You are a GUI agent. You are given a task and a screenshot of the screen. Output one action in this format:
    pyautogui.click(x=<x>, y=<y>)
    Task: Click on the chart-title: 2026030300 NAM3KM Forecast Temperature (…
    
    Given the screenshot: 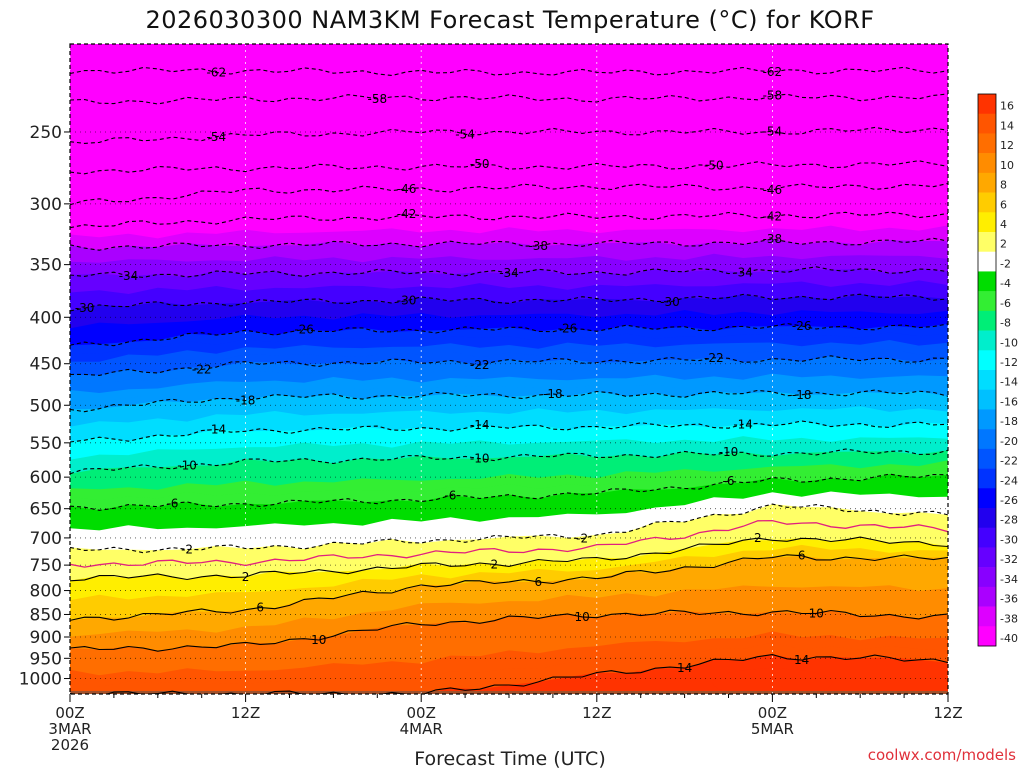 What is the action you would take?
    pyautogui.click(x=509, y=20)
    